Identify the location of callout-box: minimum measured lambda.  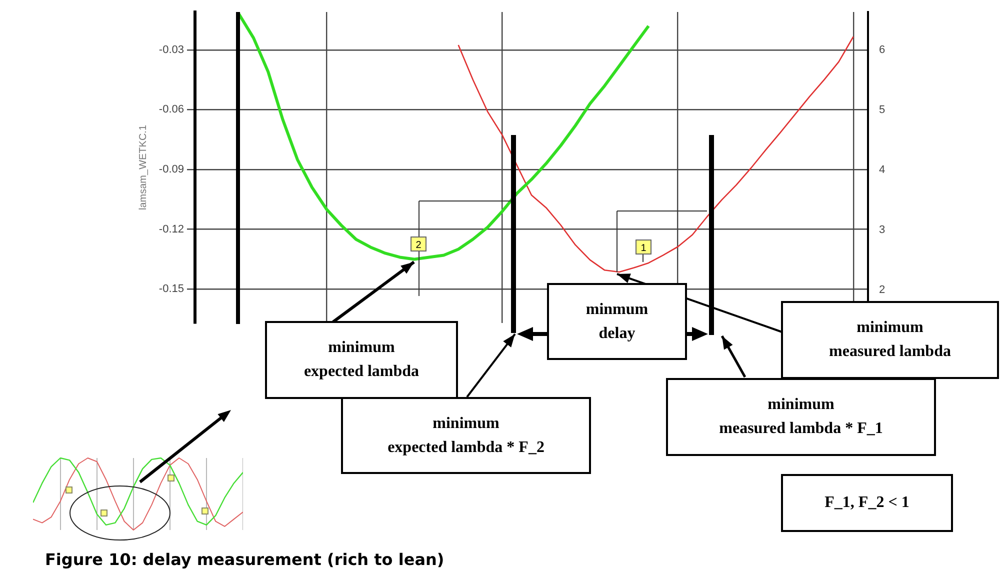
(890, 340).